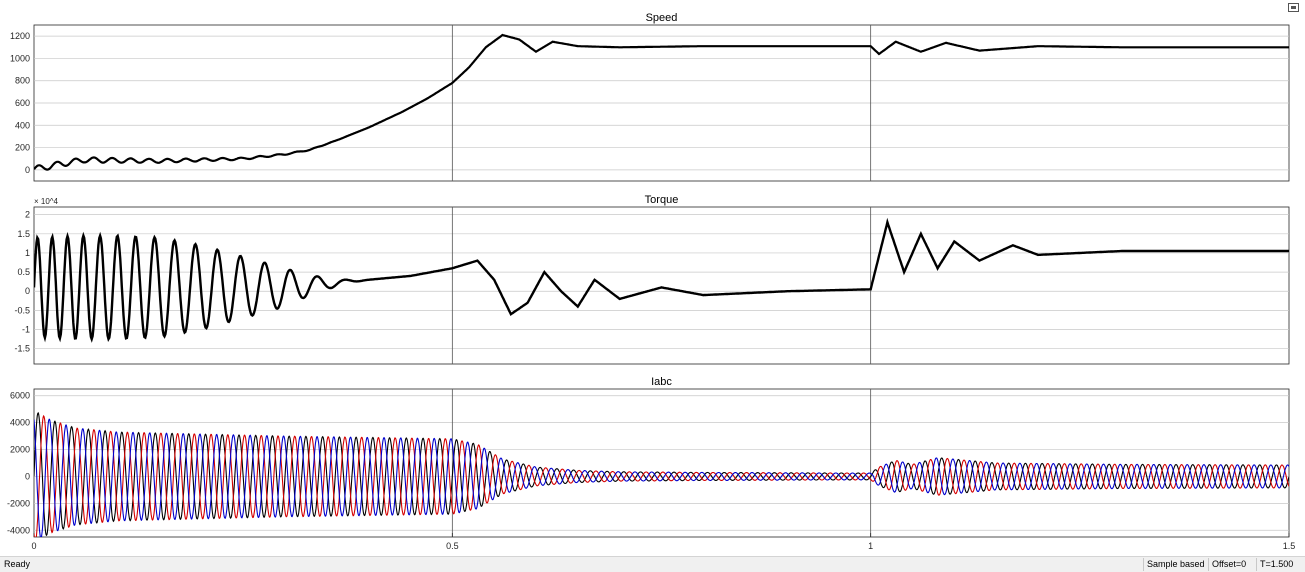 The width and height of the screenshot is (1305, 572). Describe the element at coordinates (27, 215) in the screenshot. I see `y-tick-label: 2` at that location.